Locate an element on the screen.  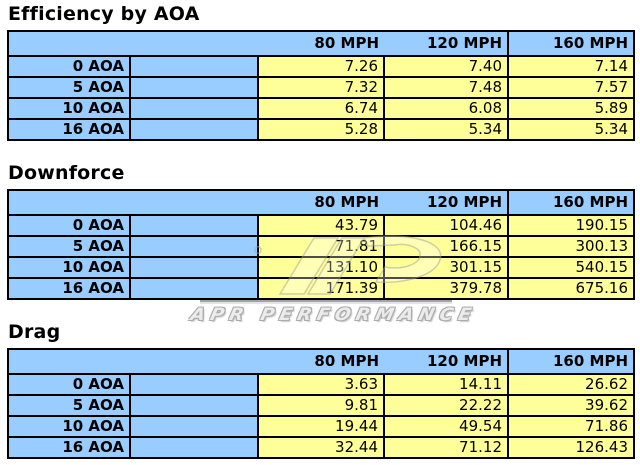
table-row: 5 AOA 71.81 166.15 300.13 is located at coordinates (321, 246).